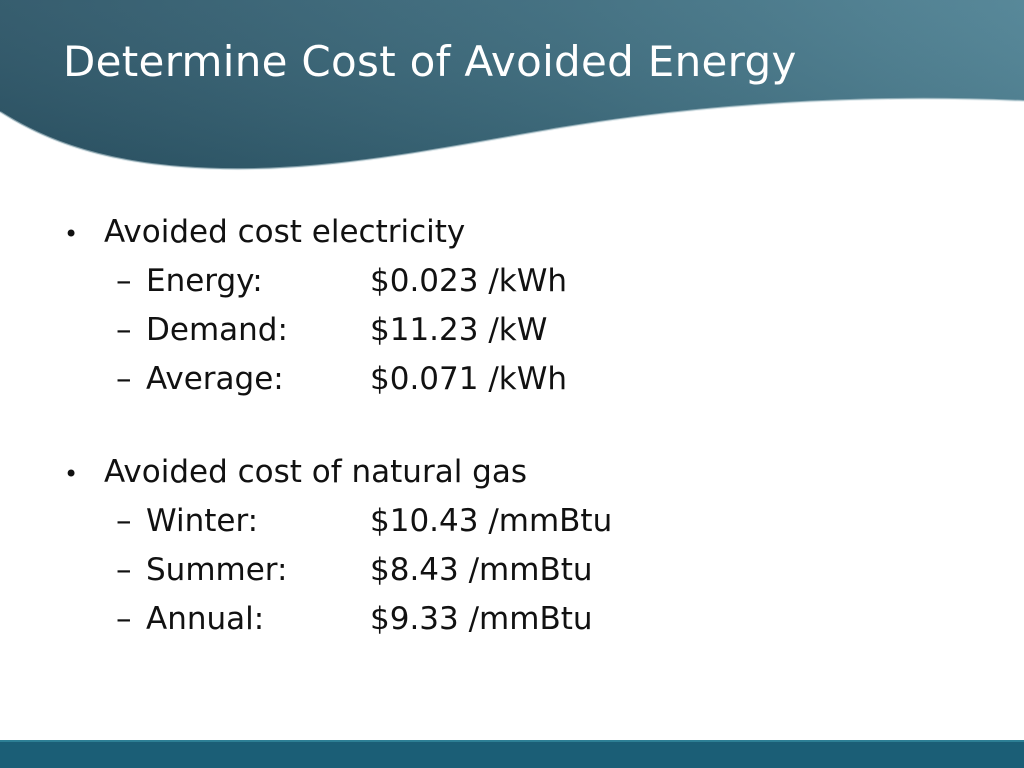  Describe the element at coordinates (202, 521) in the screenshot. I see `item-label: Winter:` at that location.